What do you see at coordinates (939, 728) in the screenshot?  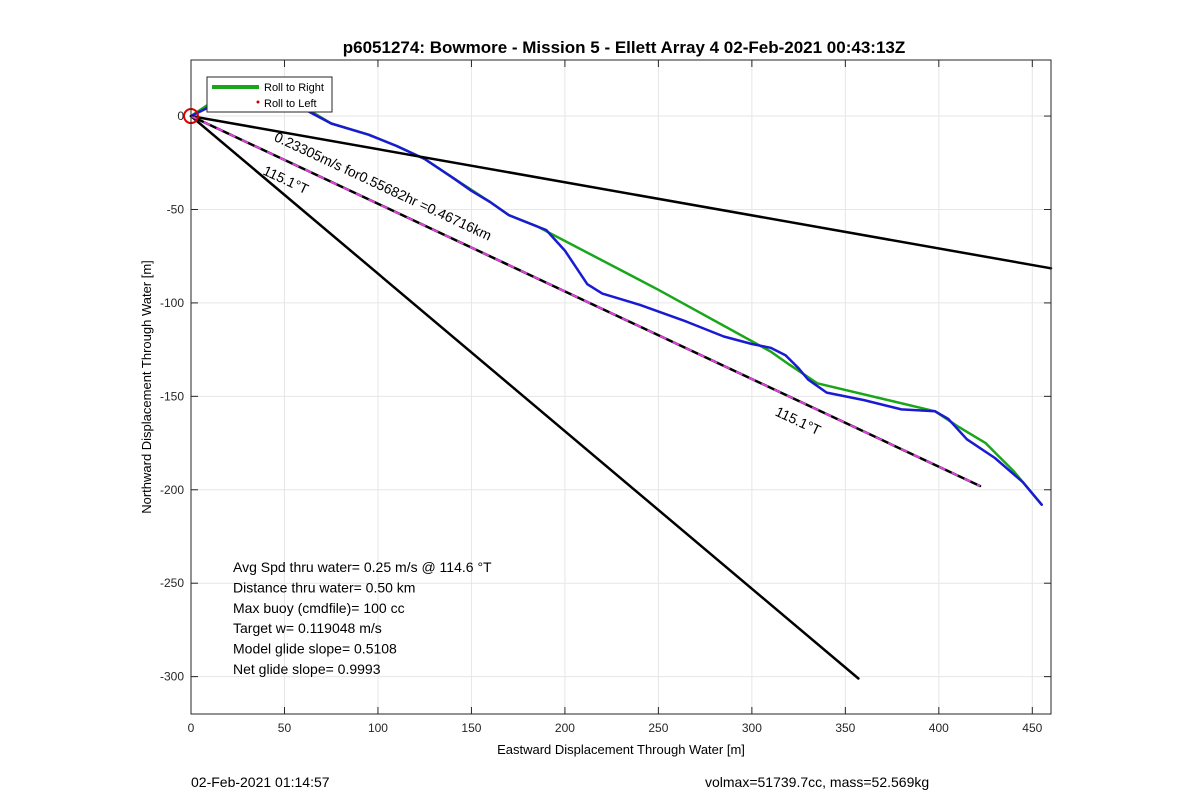 I see `x-tick-label: 400` at bounding box center [939, 728].